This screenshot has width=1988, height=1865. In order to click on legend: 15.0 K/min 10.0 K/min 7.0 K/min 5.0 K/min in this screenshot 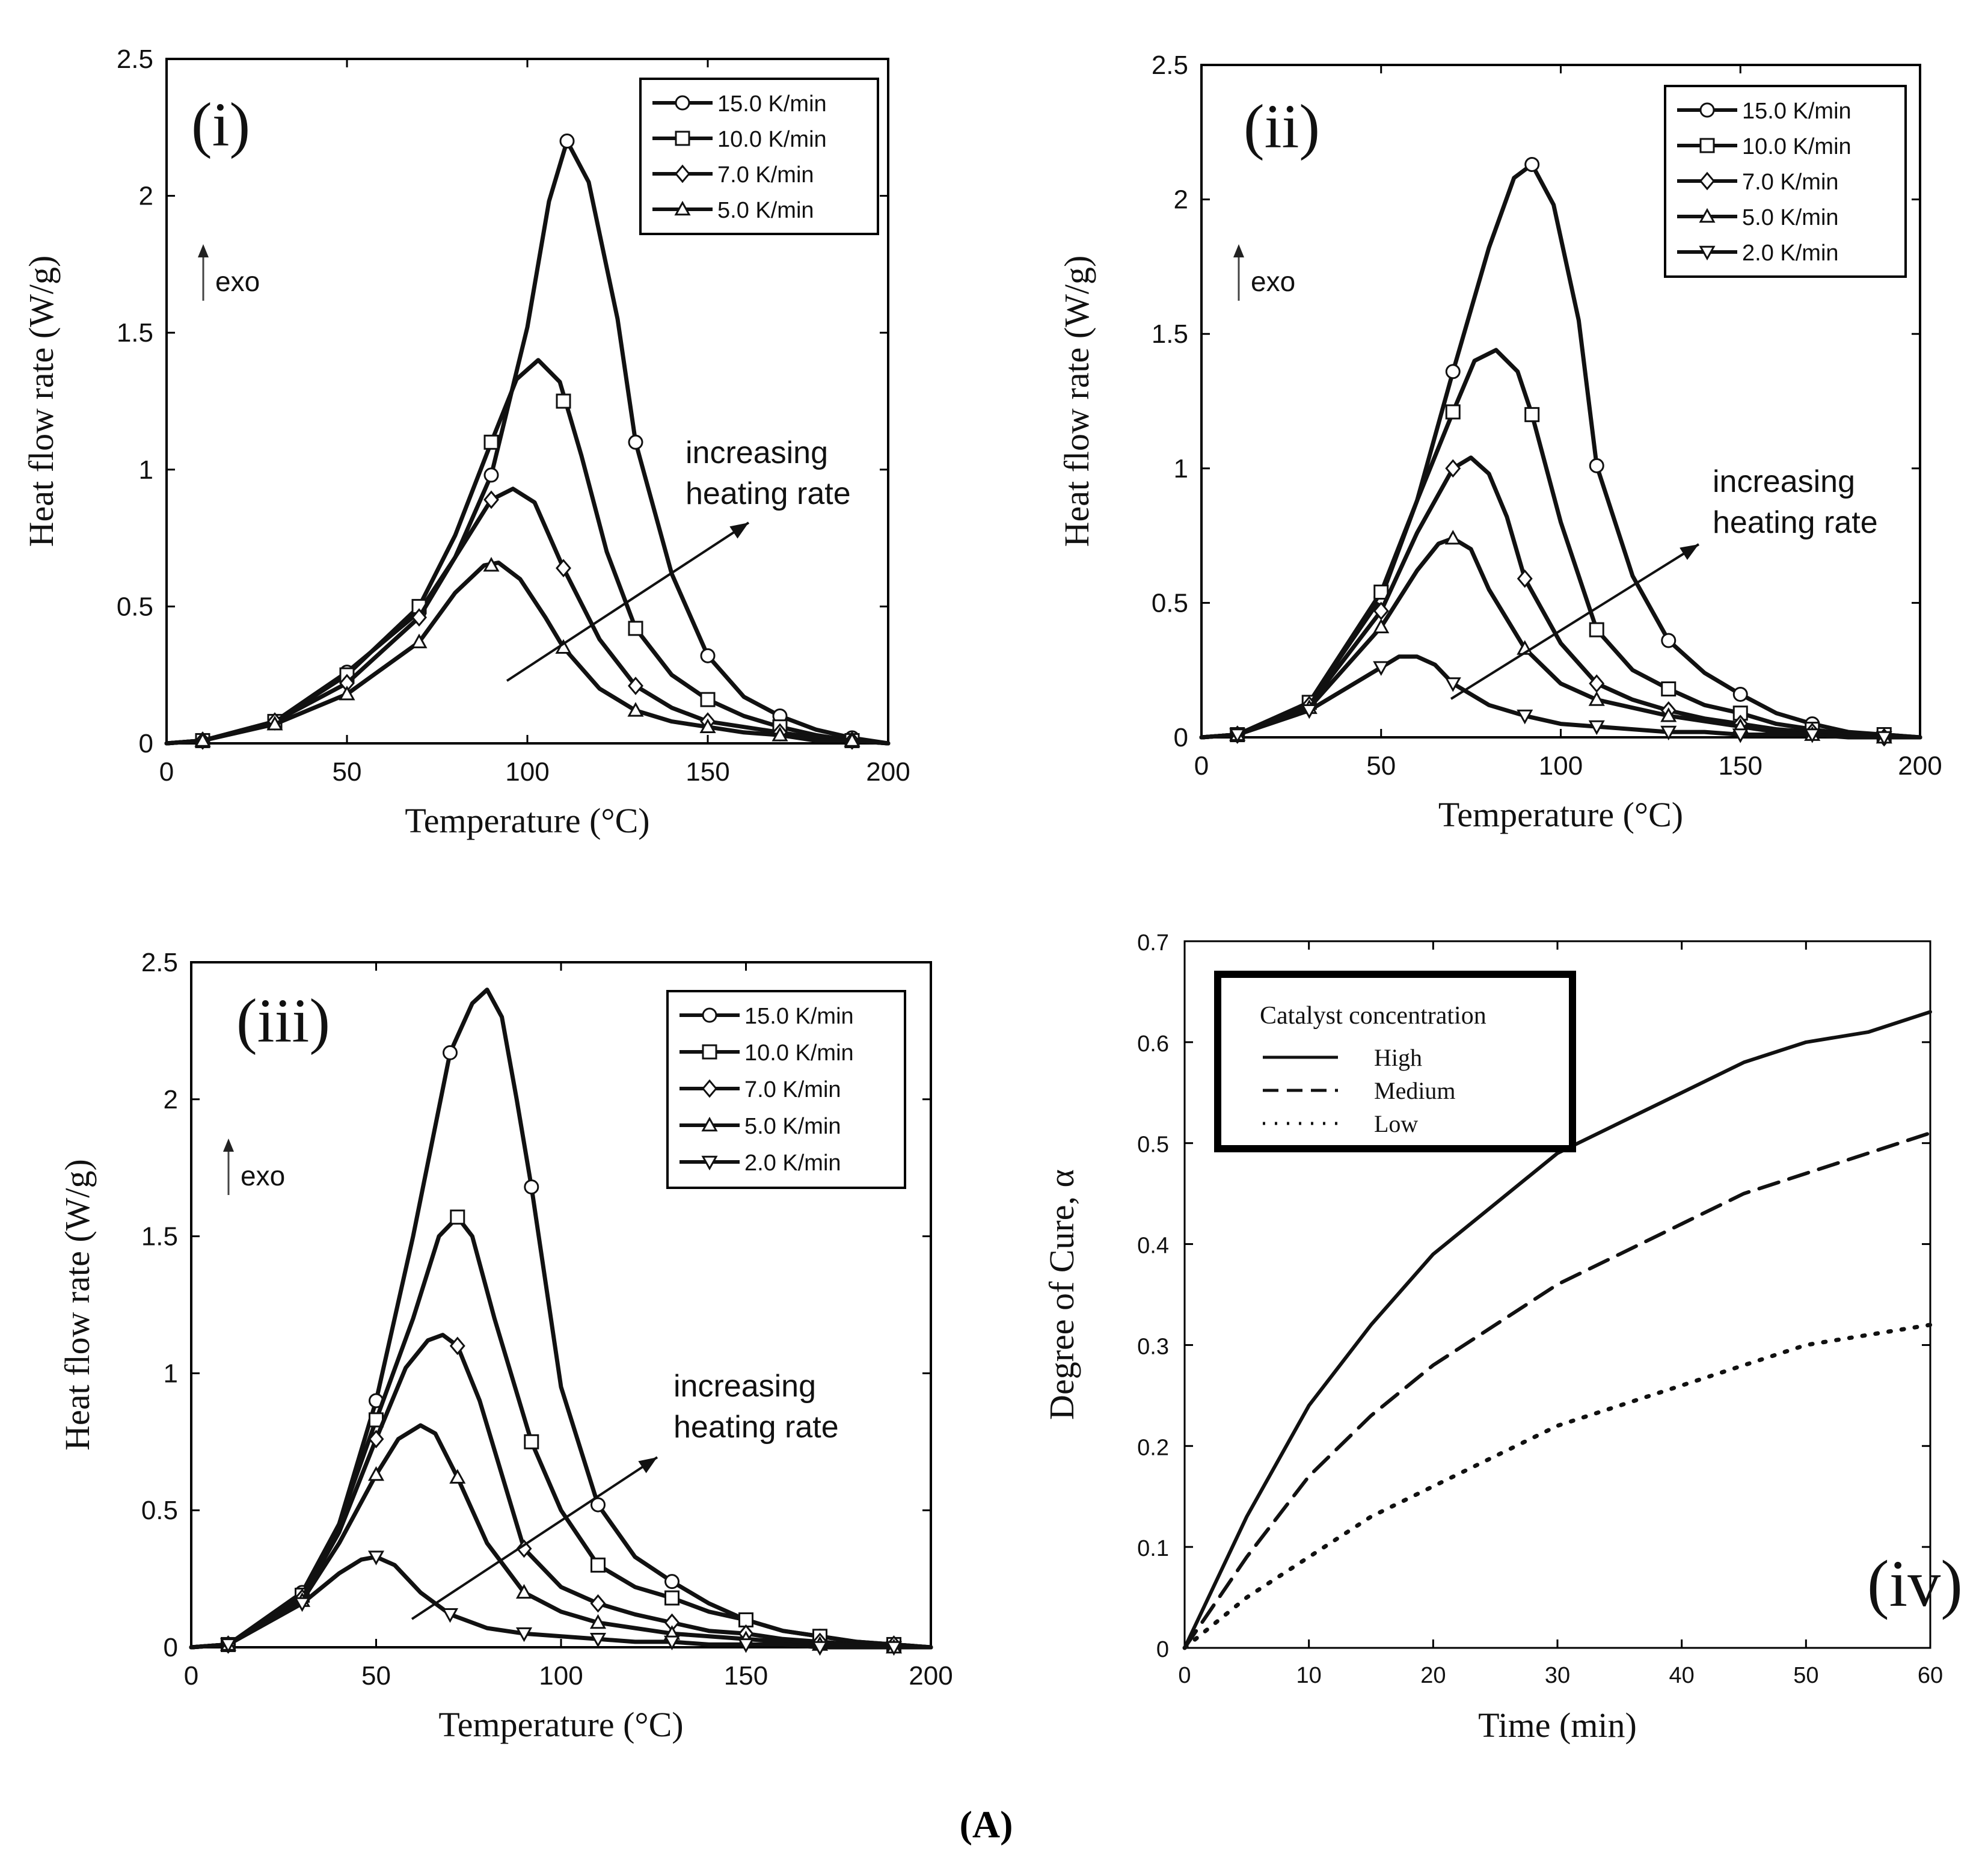, I will do `click(759, 157)`.